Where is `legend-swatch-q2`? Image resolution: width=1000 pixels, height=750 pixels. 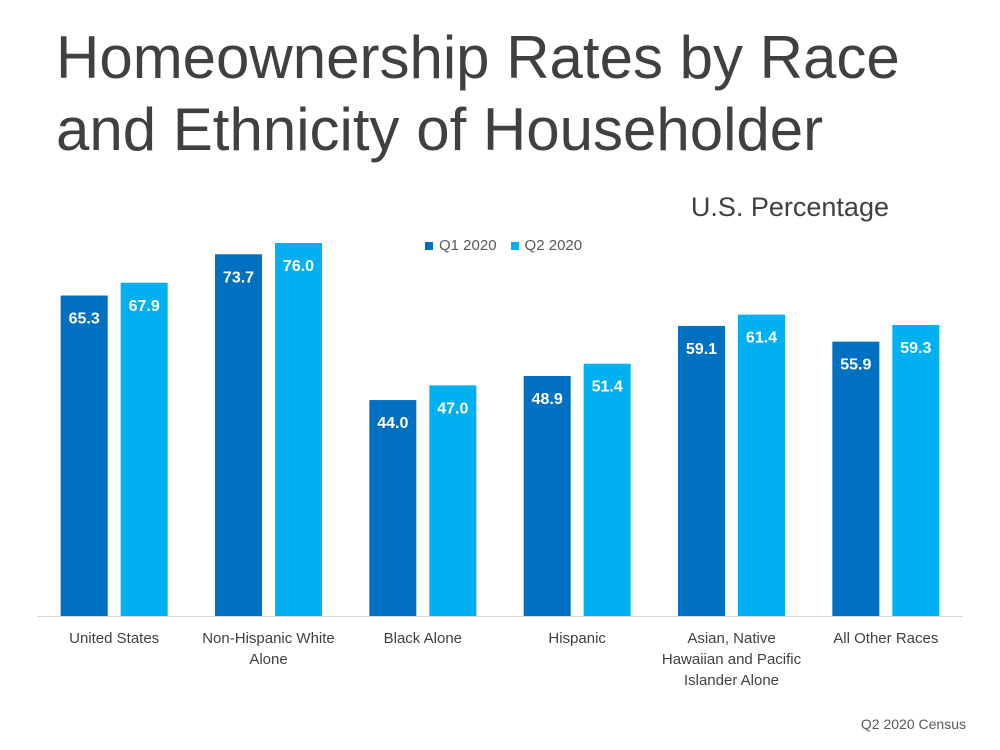 legend-swatch-q2 is located at coordinates (514, 245).